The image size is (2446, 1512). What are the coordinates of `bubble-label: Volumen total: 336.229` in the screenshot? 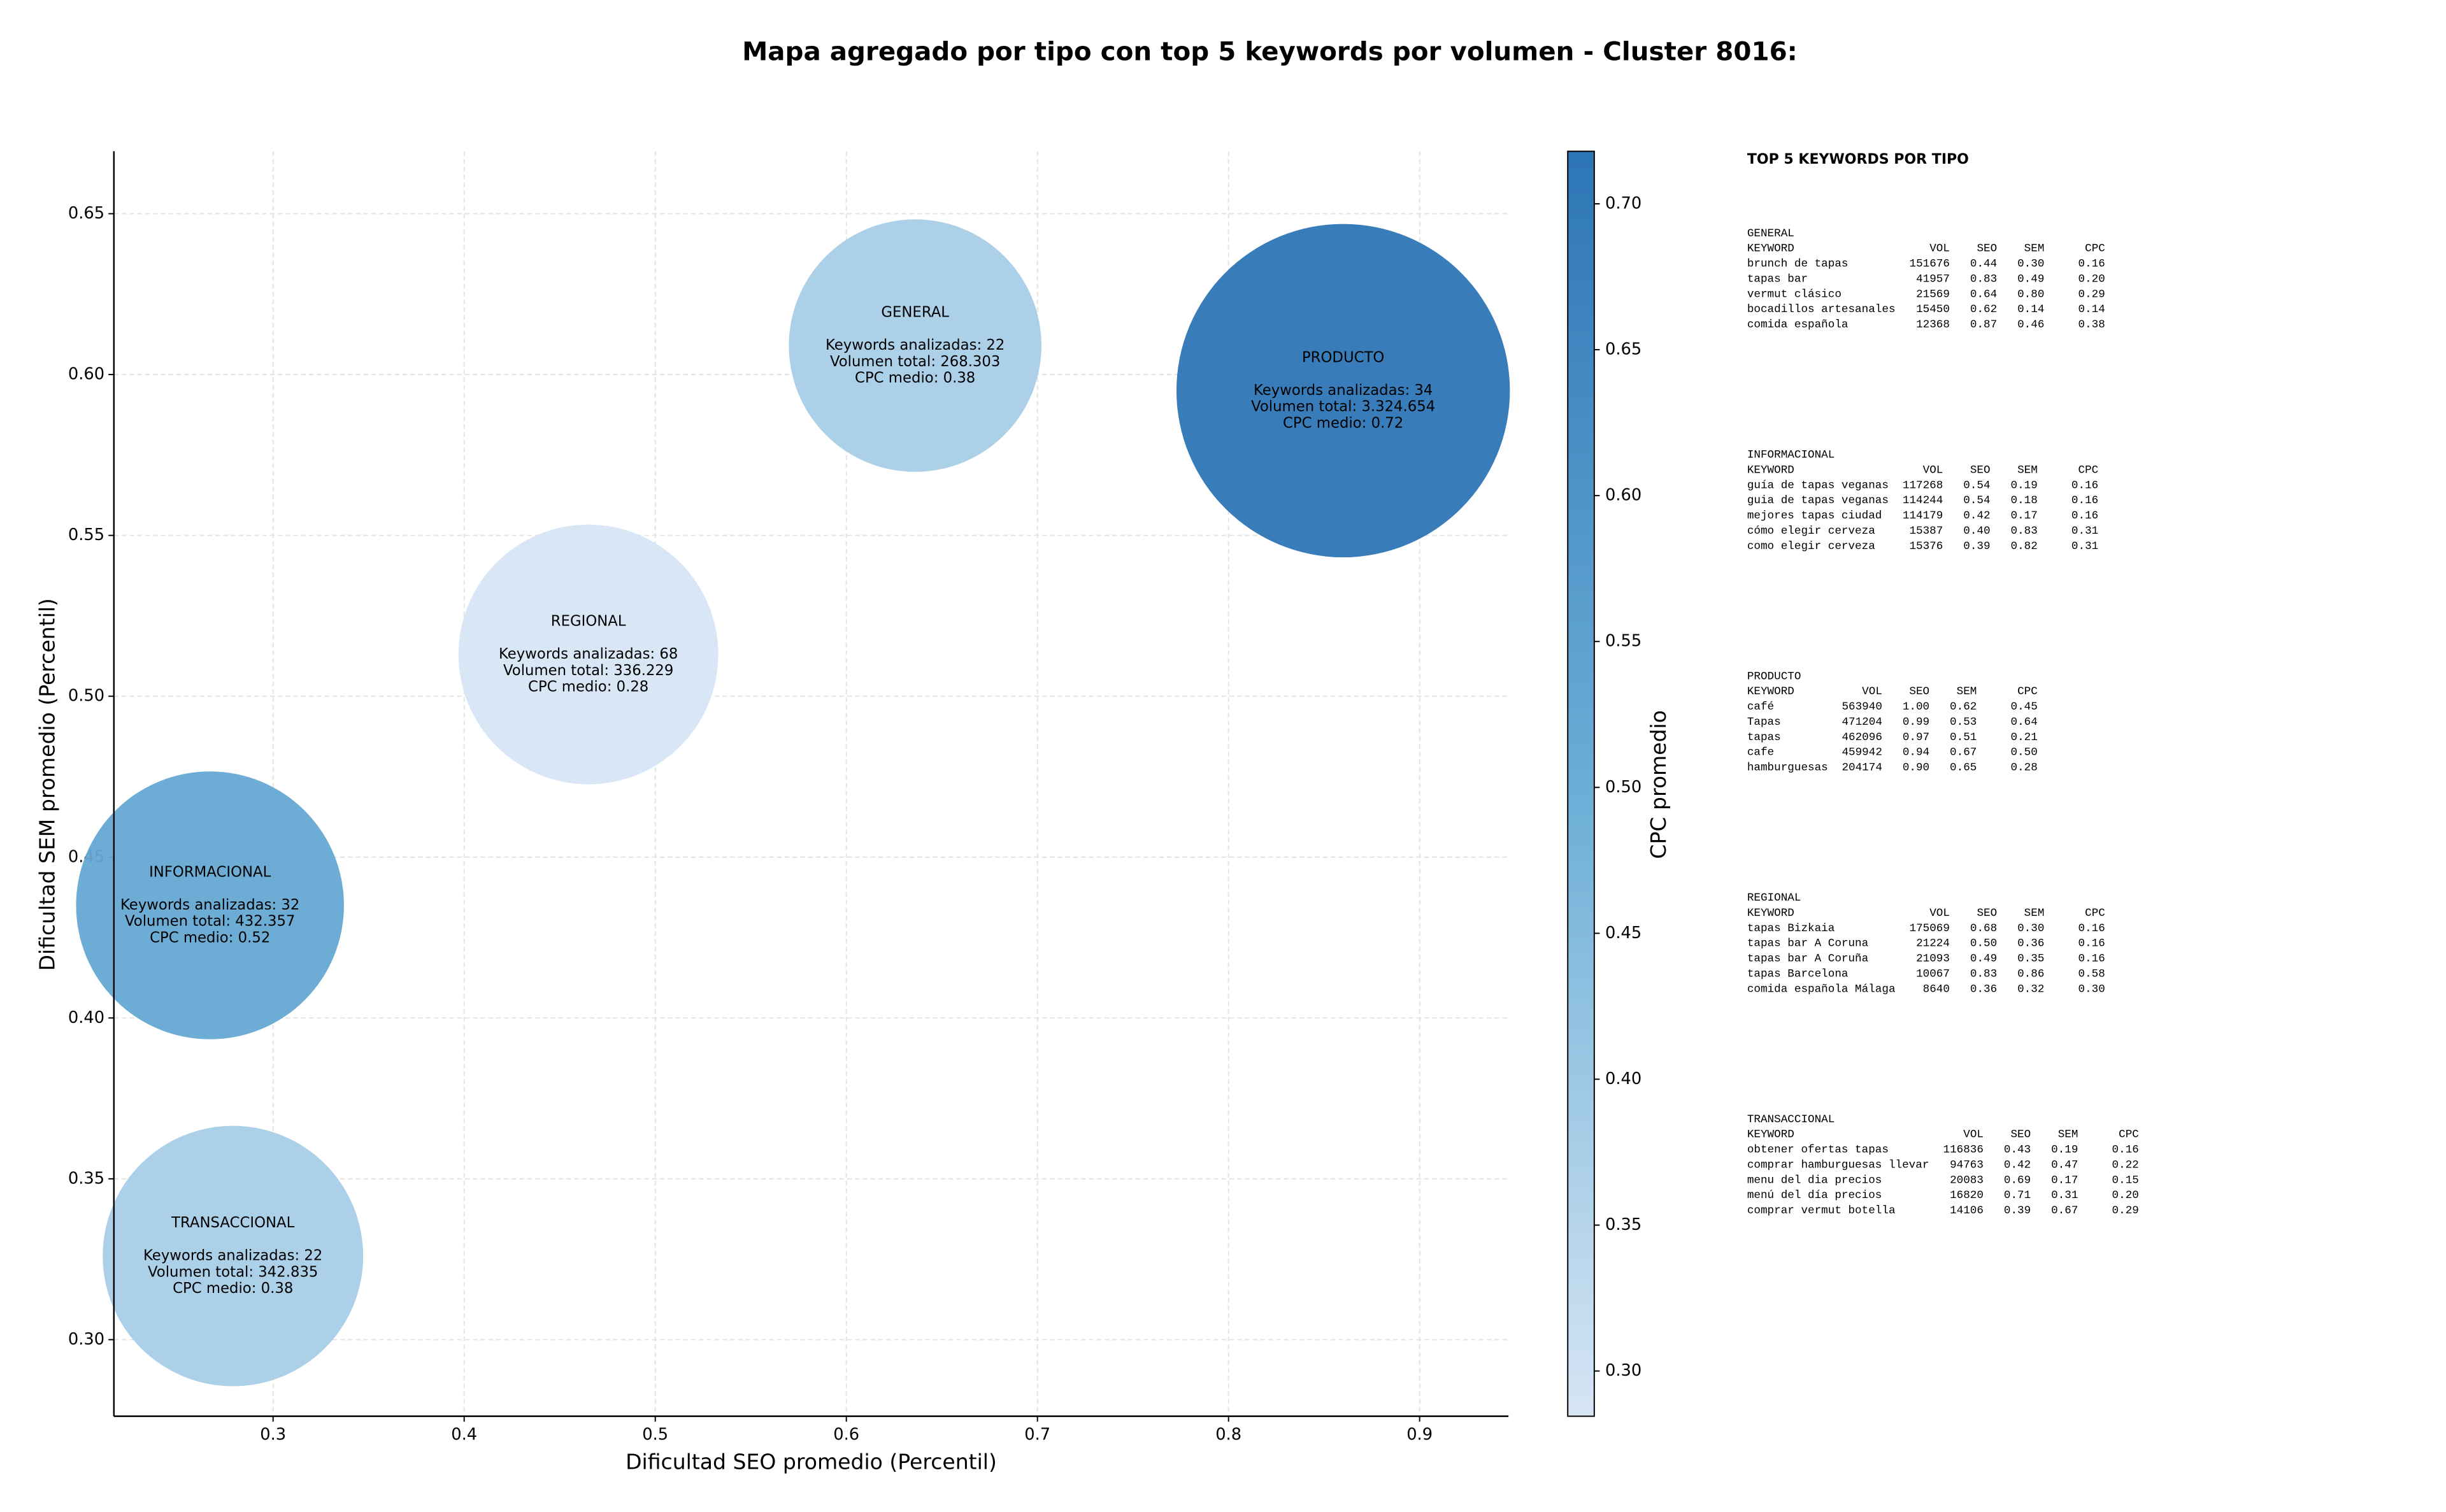 It's located at (588, 670).